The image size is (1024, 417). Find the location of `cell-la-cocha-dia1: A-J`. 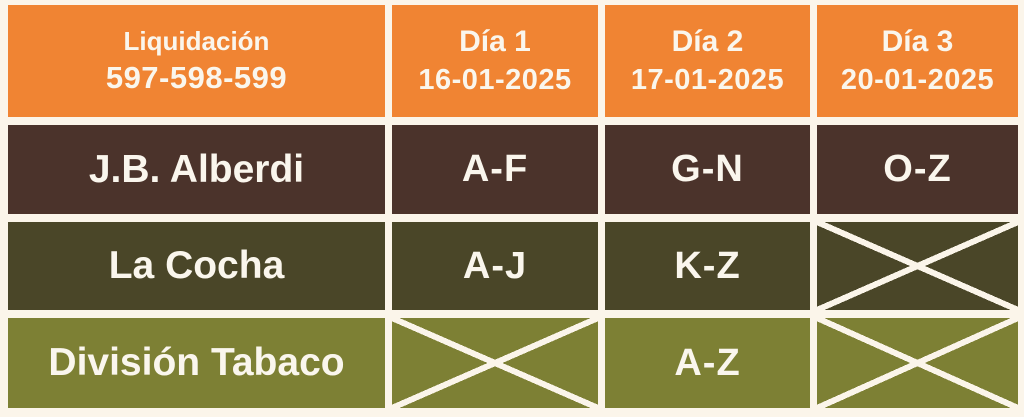

cell-la-cocha-dia1: A-J is located at coordinates (495, 266).